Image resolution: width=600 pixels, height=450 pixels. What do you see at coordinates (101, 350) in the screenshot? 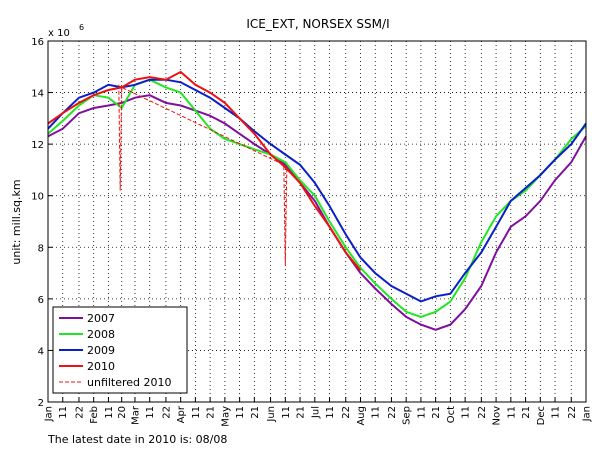
I see `legend-label: 2009` at bounding box center [101, 350].